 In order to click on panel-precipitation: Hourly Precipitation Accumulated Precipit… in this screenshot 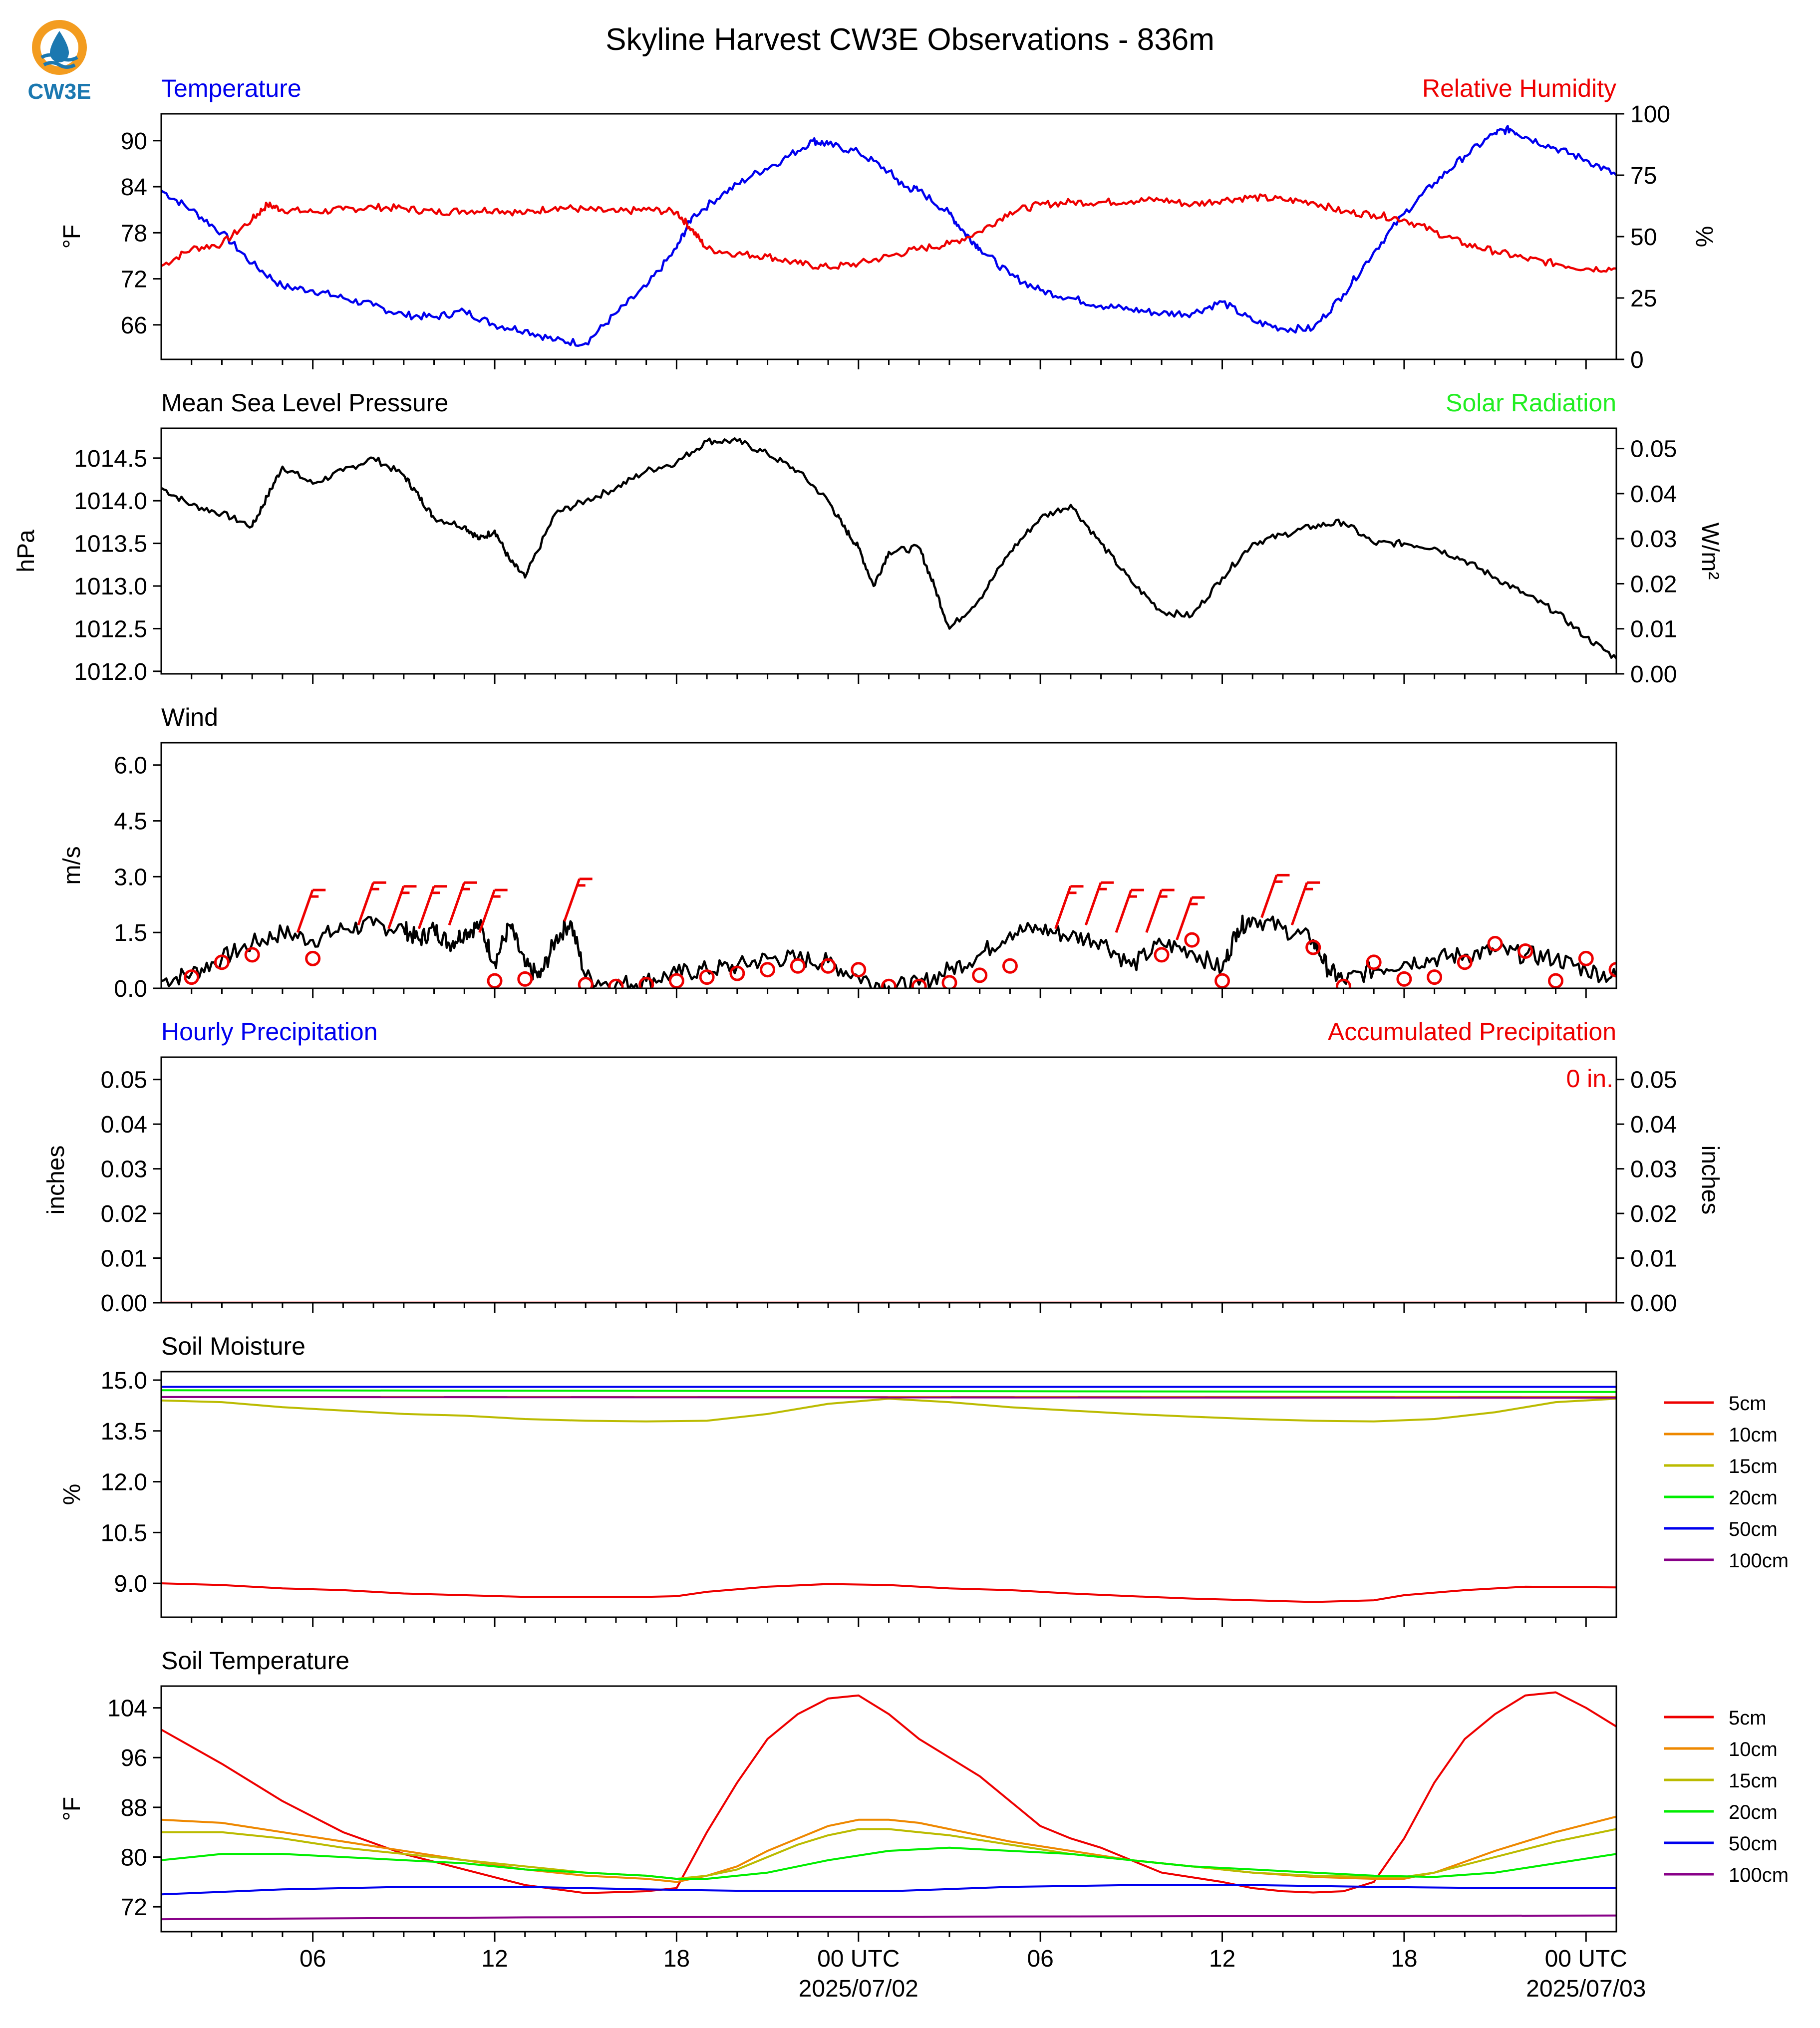, I will do `click(883, 1167)`.